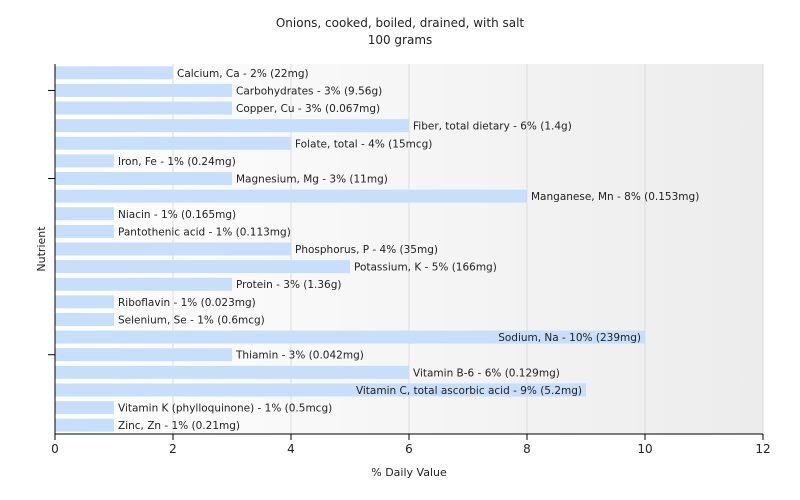  What do you see at coordinates (409, 472) in the screenshot?
I see `x-axis-label: % Daily Value` at bounding box center [409, 472].